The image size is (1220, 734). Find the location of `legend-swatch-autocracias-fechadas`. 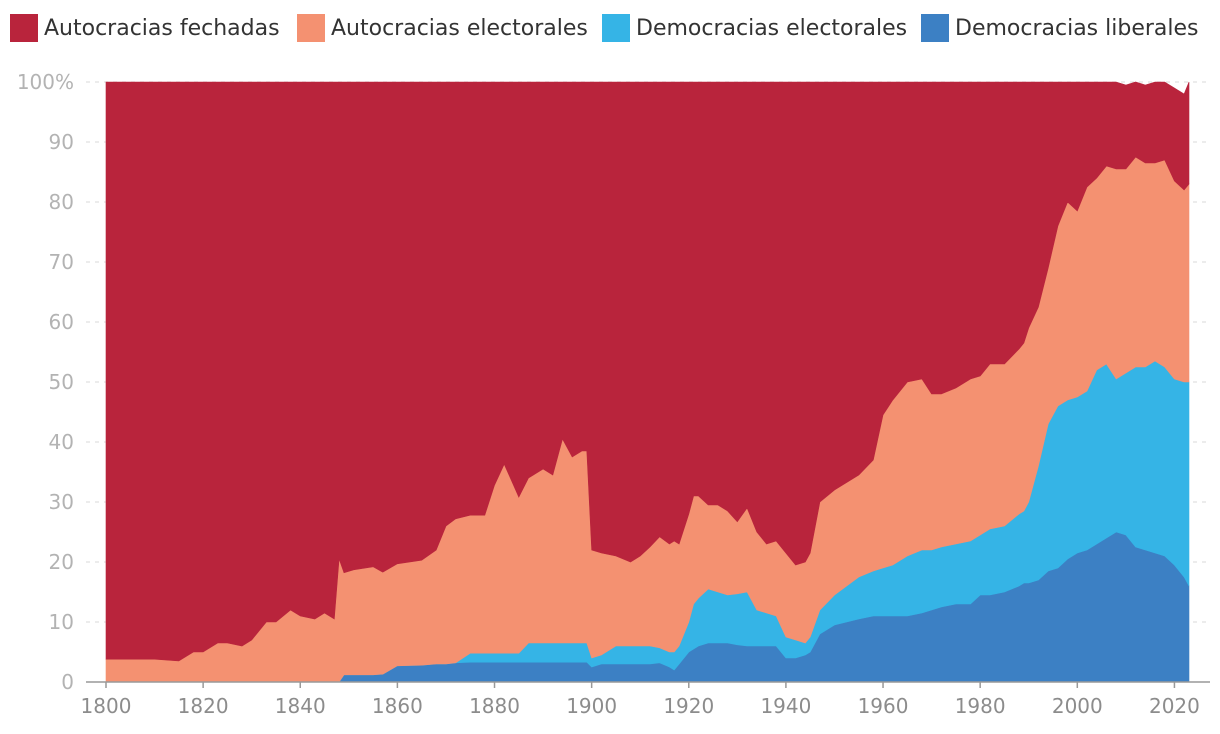

legend-swatch-autocracias-fechadas is located at coordinates (24, 28).